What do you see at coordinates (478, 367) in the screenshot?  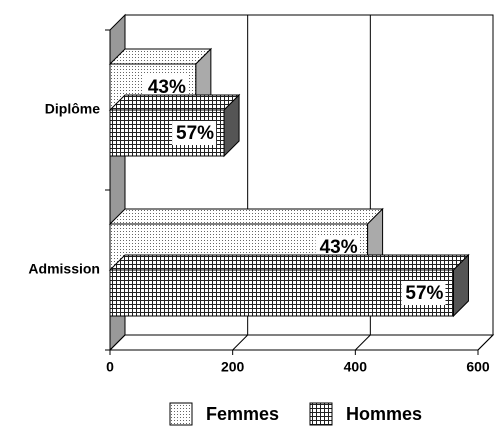 I see `x-tick-label: 600` at bounding box center [478, 367].